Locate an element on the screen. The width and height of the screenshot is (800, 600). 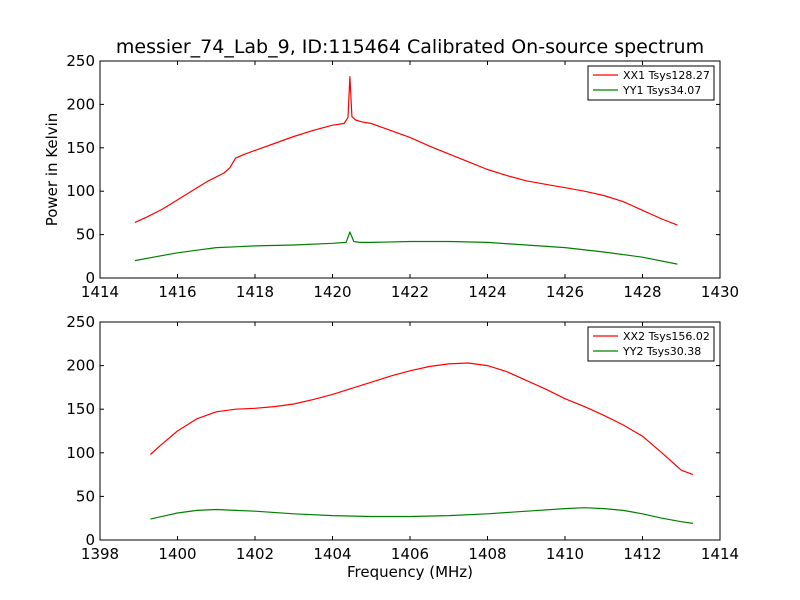
x-tick-label: 1420 is located at coordinates (332, 292).